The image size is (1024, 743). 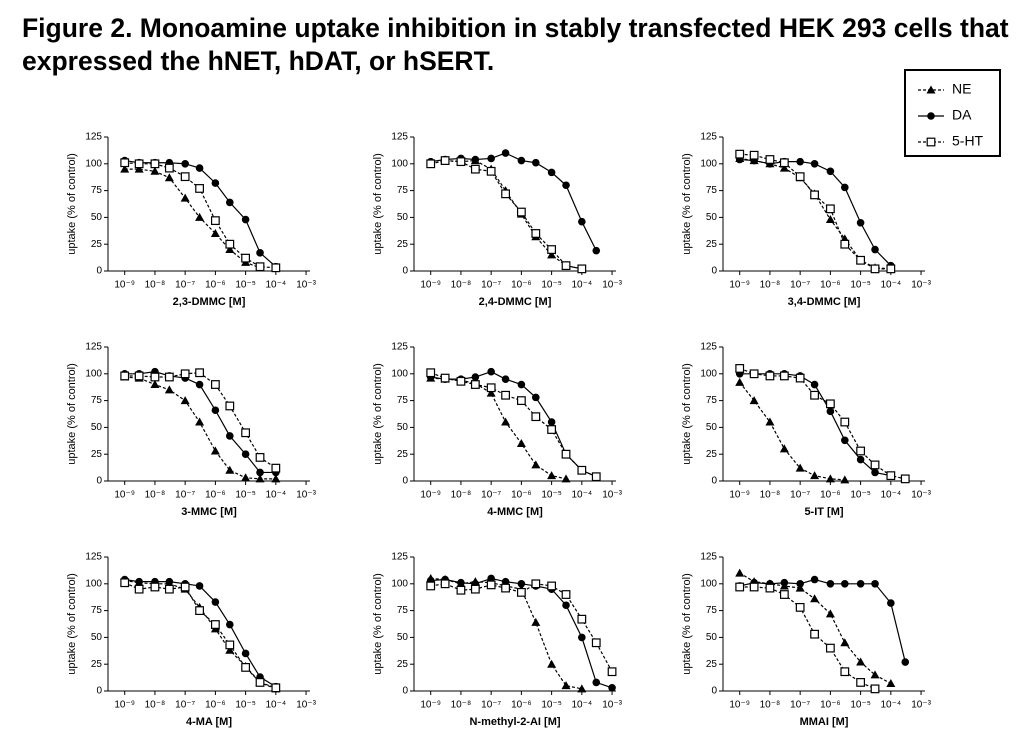 I want to click on y-tick-label: 100, so click(x=708, y=163).